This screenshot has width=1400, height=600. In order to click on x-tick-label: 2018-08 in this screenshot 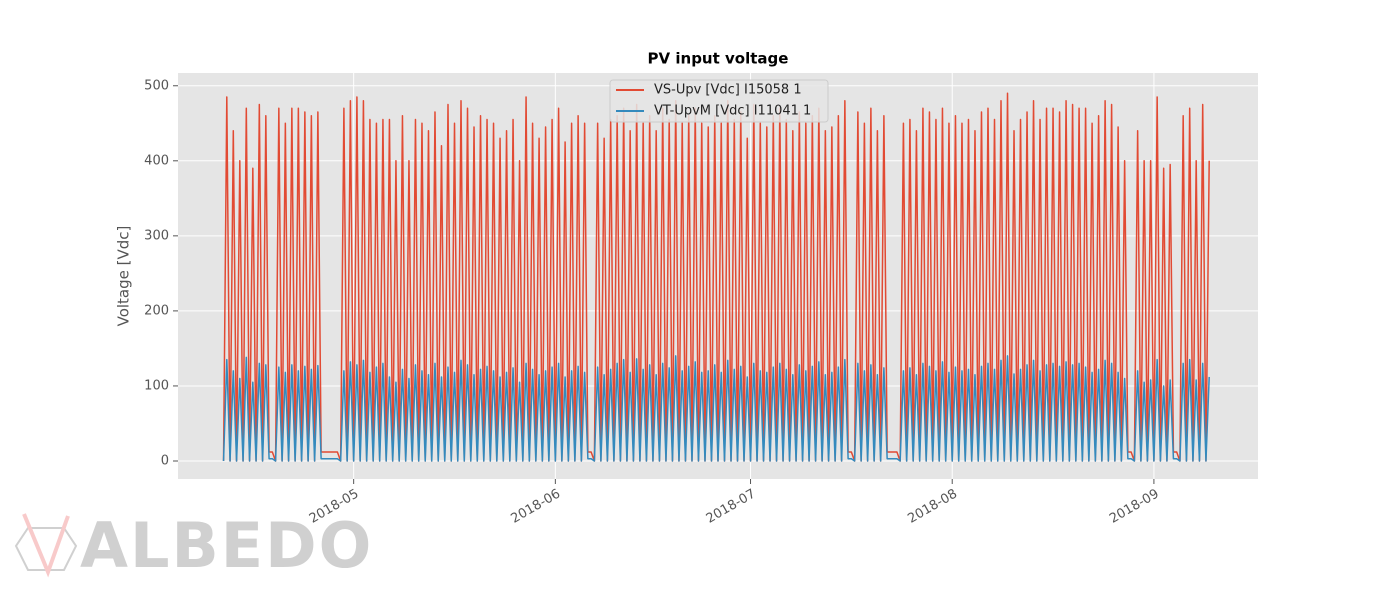, I will do `click(932, 507)`.